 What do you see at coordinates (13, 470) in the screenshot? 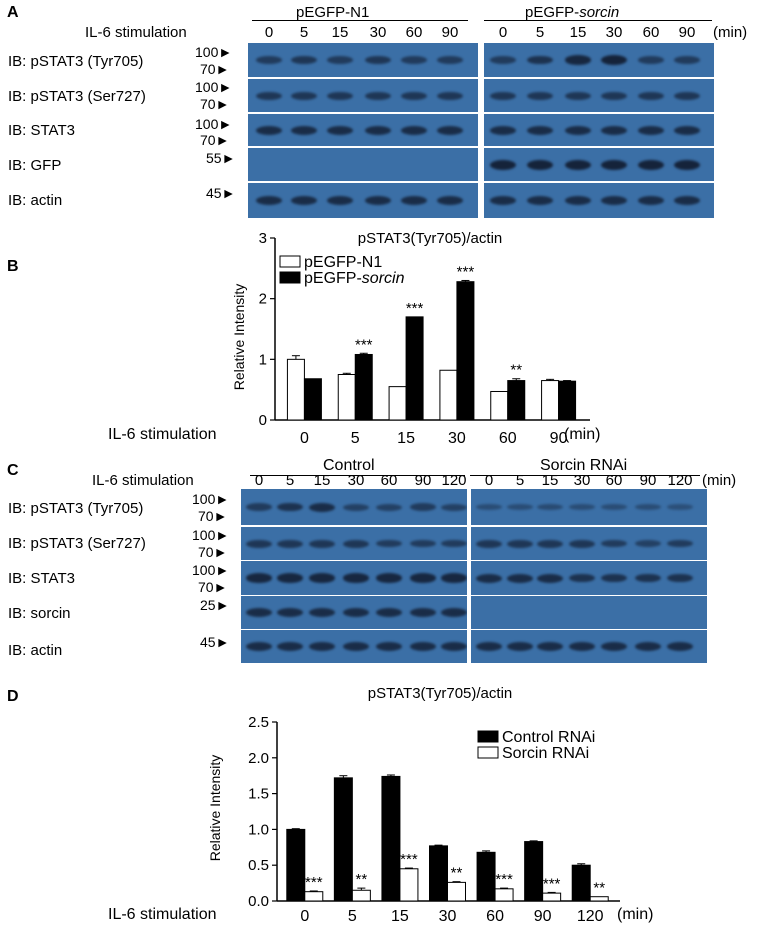
I see `panel-c-letter: C` at bounding box center [13, 470].